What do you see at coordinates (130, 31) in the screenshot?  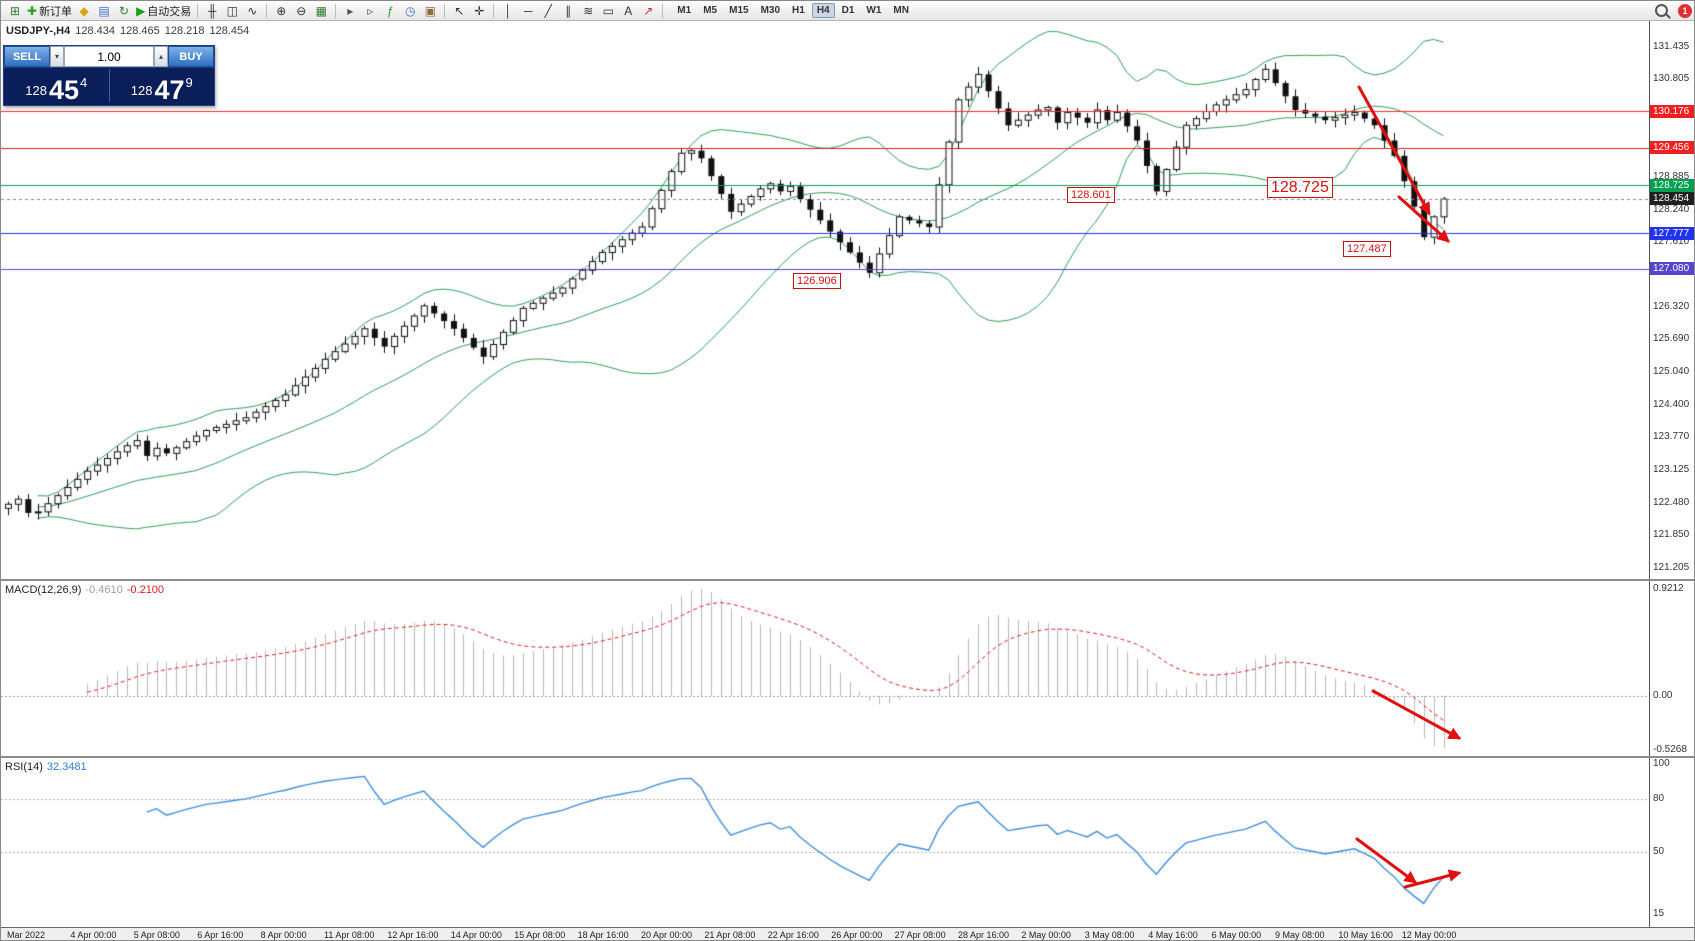 I see `chart-title: USDJPY-,H4 128.434 128.465 128.218 128.454` at bounding box center [130, 31].